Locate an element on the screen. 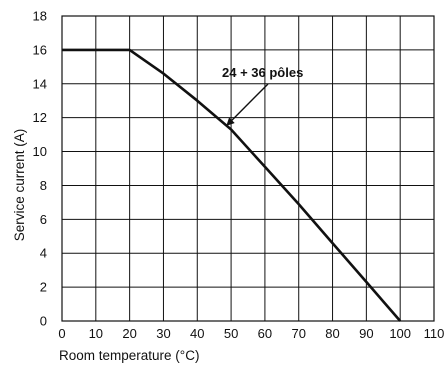 The image size is (448, 368). y-tick-label: 18 is located at coordinates (40, 16).